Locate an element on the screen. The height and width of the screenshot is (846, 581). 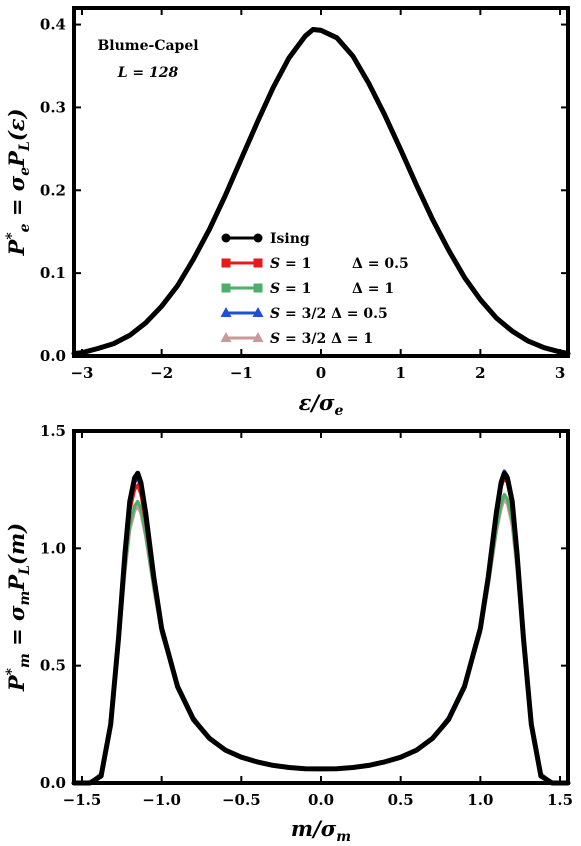
energy-x-tick-label: −3 is located at coordinates (81, 373).